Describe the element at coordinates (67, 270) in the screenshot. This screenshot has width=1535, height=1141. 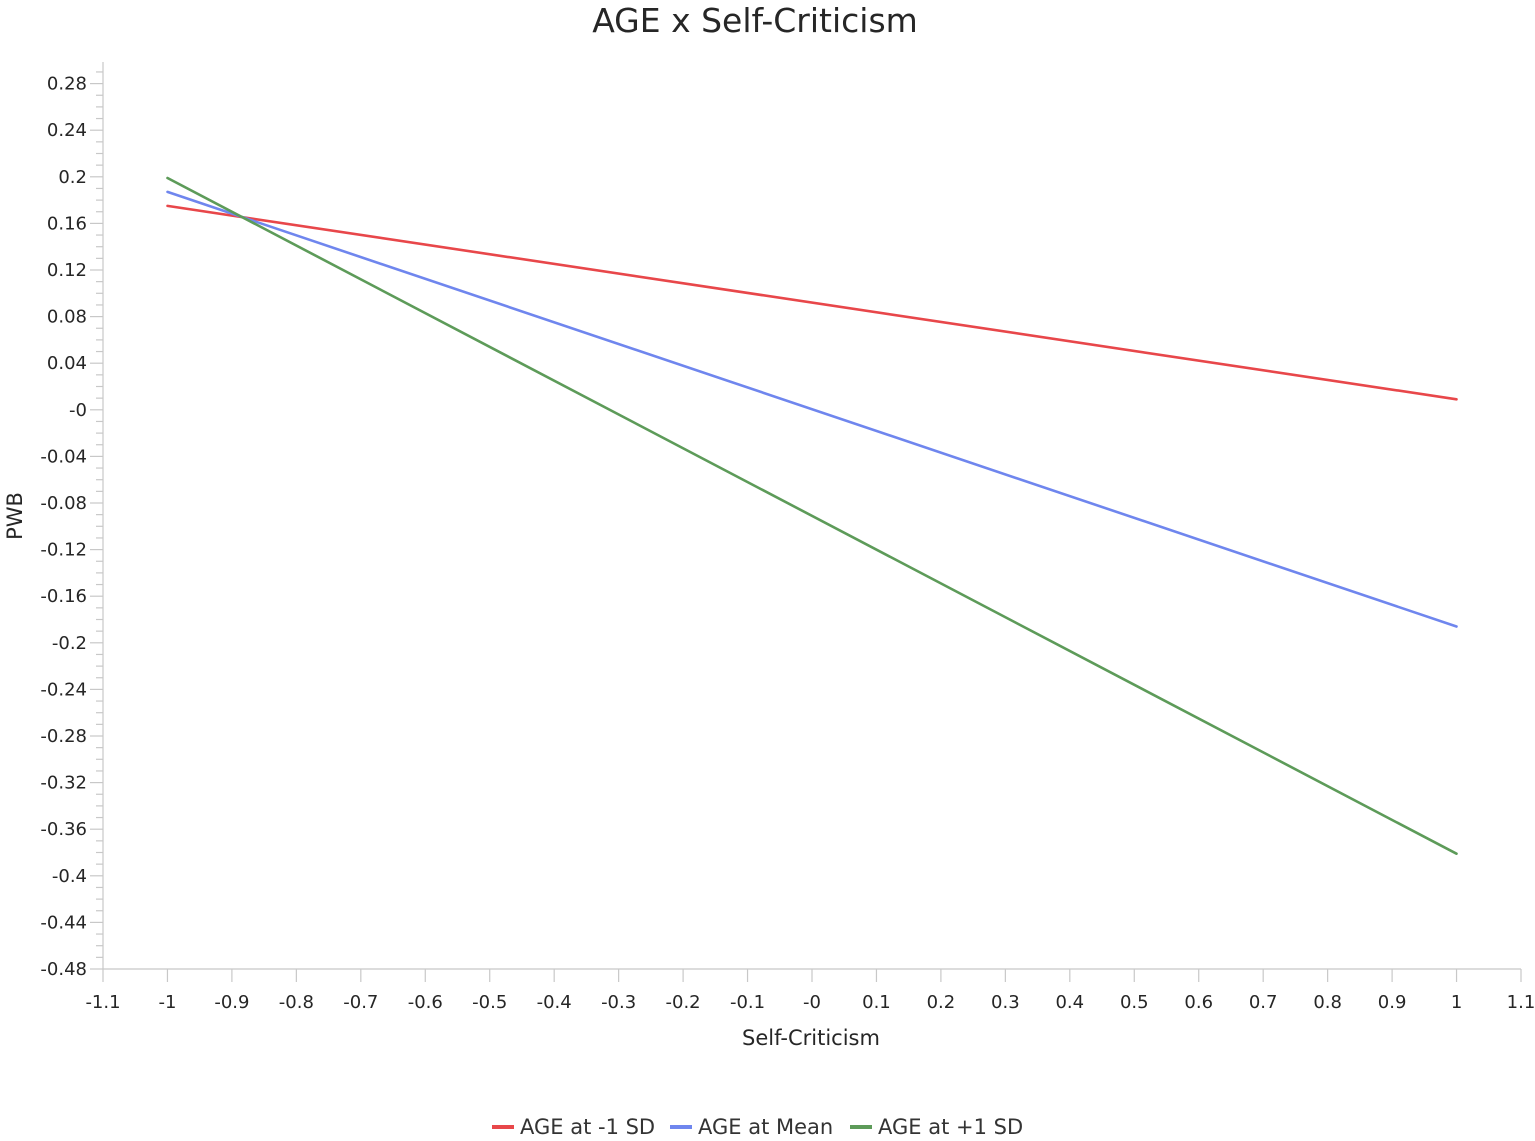
I see `y-tick-label: 0.12` at that location.